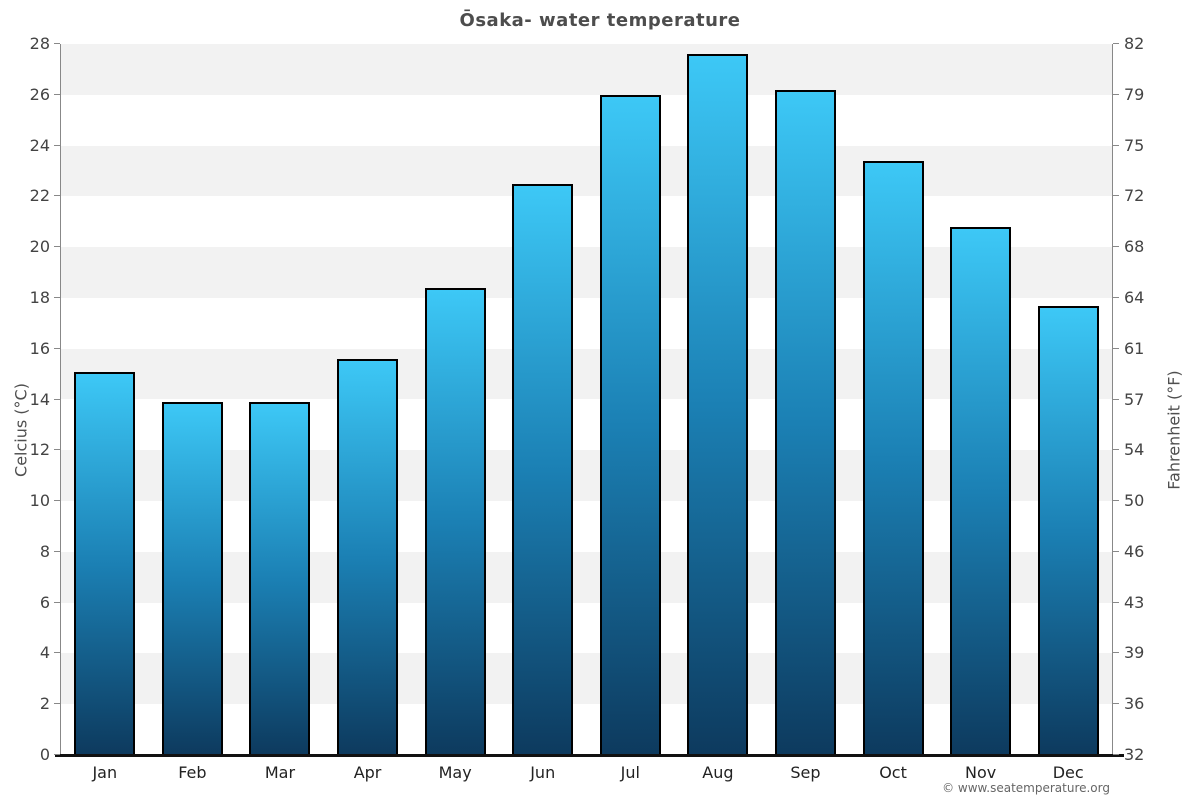  I want to click on y-tick-label-fahrenheit: 72, so click(1134, 196).